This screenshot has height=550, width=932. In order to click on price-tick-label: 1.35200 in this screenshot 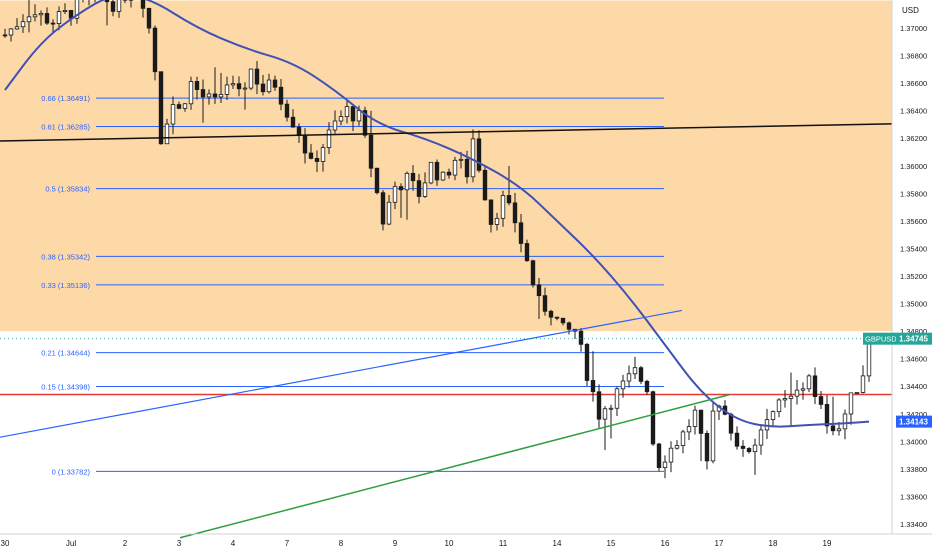, I will do `click(913, 276)`.